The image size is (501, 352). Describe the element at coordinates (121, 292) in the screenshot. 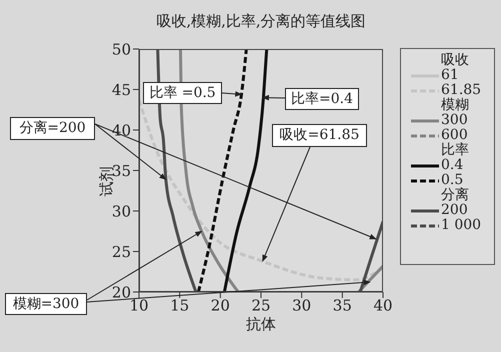

I see `y-tick-label: 20` at that location.